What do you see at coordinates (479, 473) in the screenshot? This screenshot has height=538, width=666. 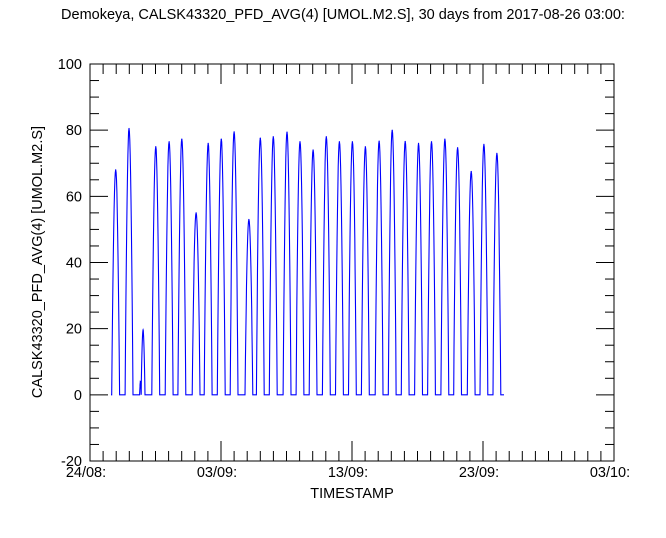 I see `x-tick-label: 23/09:` at bounding box center [479, 473].